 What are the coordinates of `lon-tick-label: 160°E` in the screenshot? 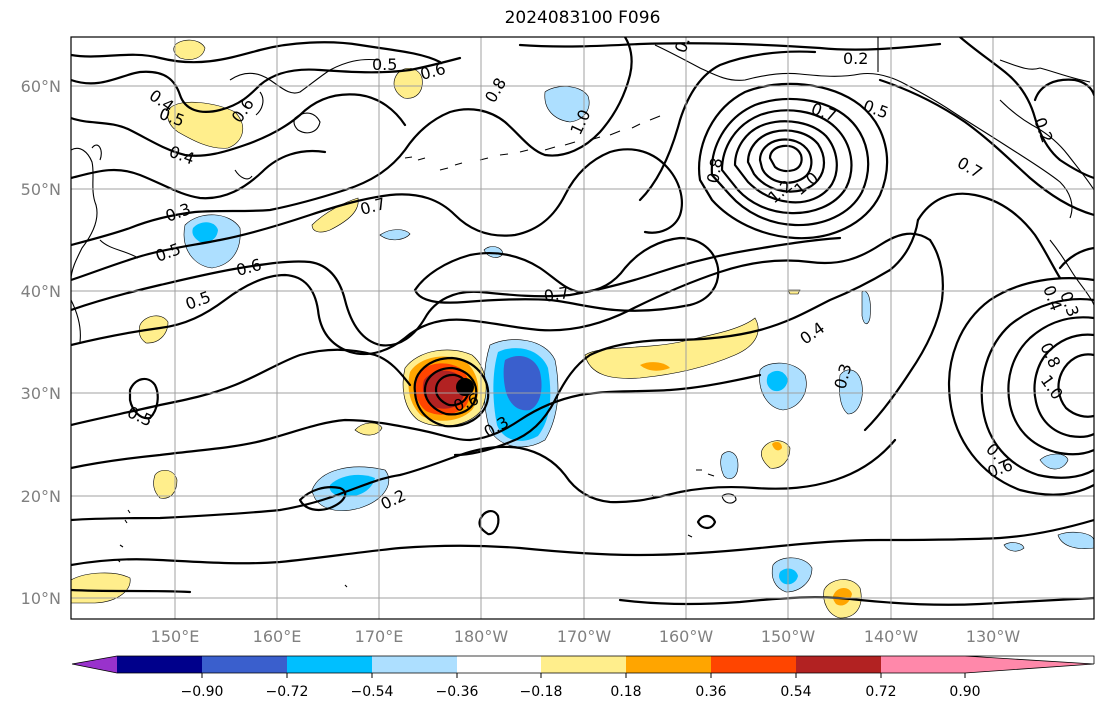 It's located at (277, 636).